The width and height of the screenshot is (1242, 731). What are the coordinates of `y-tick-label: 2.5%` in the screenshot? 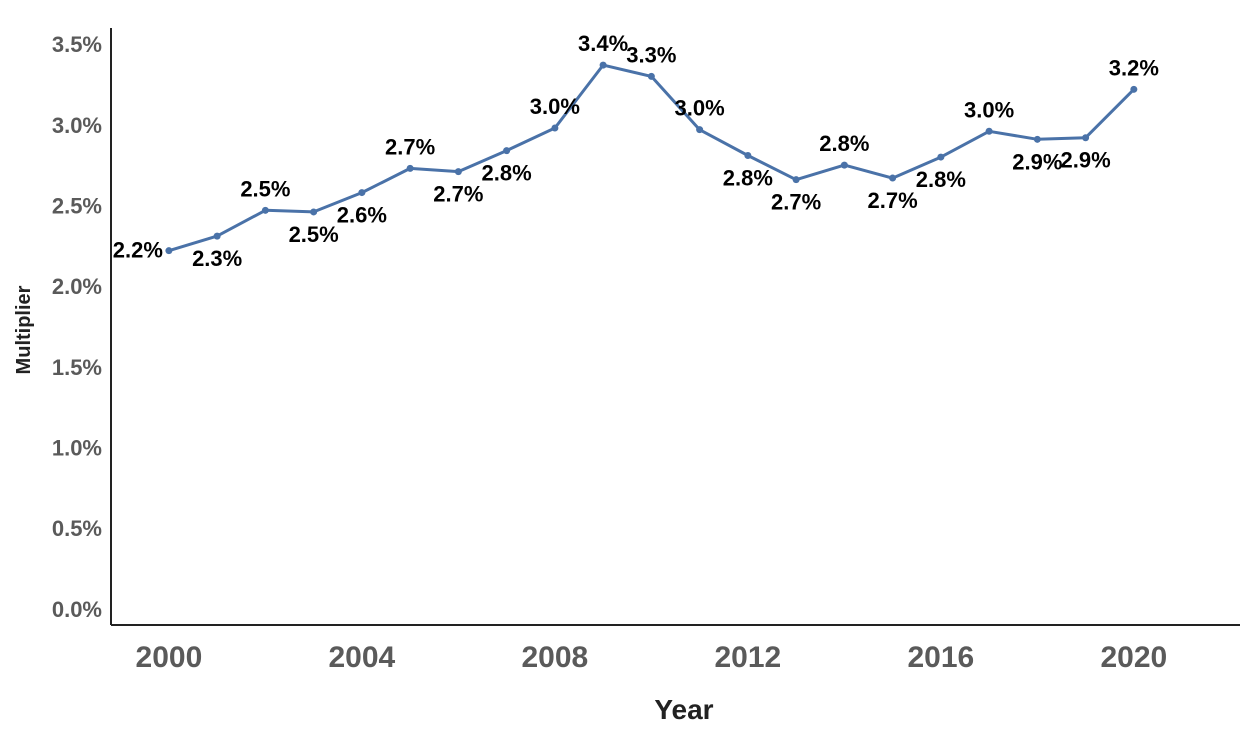 It's located at (77, 205).